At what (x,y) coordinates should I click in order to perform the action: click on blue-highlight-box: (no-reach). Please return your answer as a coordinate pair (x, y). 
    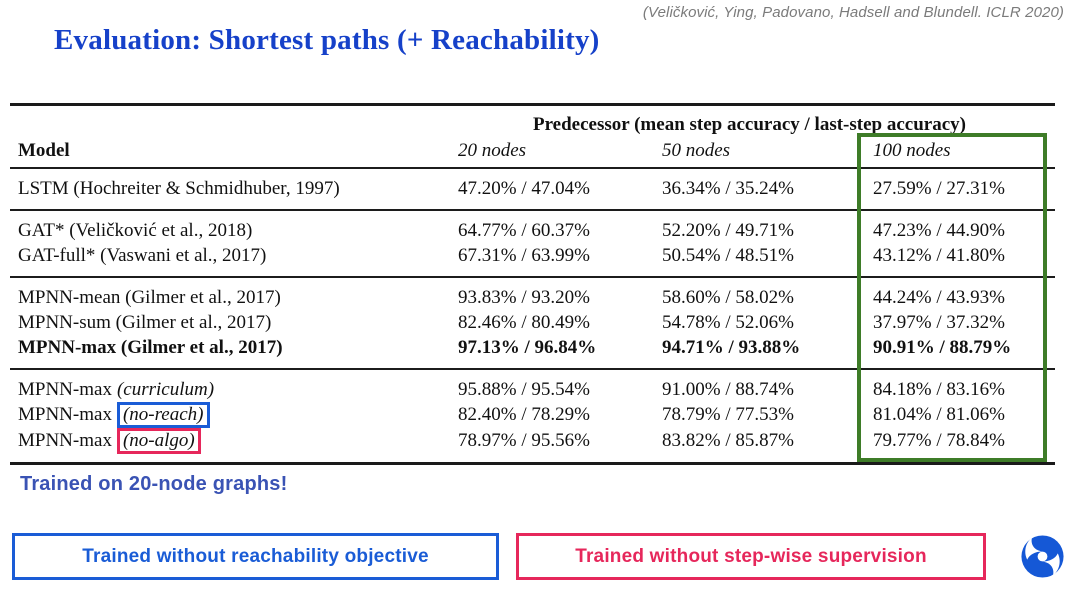
    Looking at the image, I should click on (163, 415).